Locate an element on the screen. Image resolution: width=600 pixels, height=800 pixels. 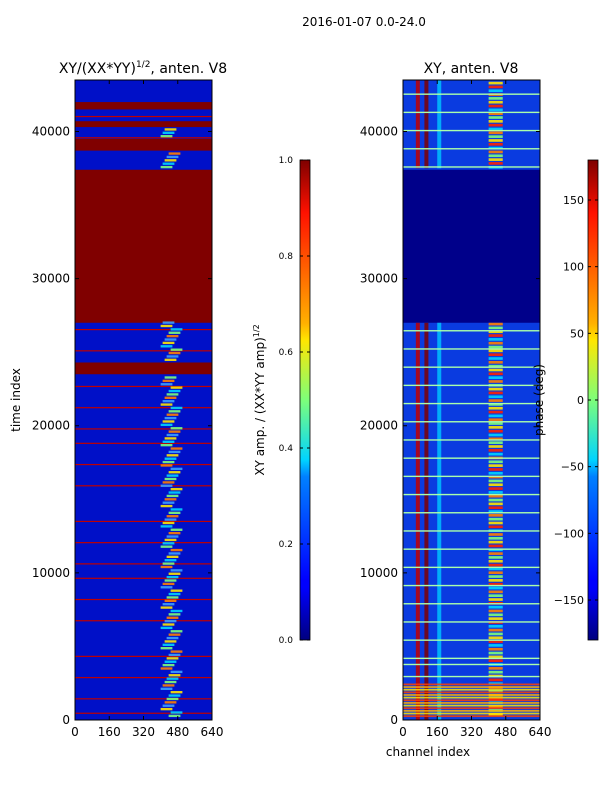
left-colorbar is located at coordinates (305, 400).